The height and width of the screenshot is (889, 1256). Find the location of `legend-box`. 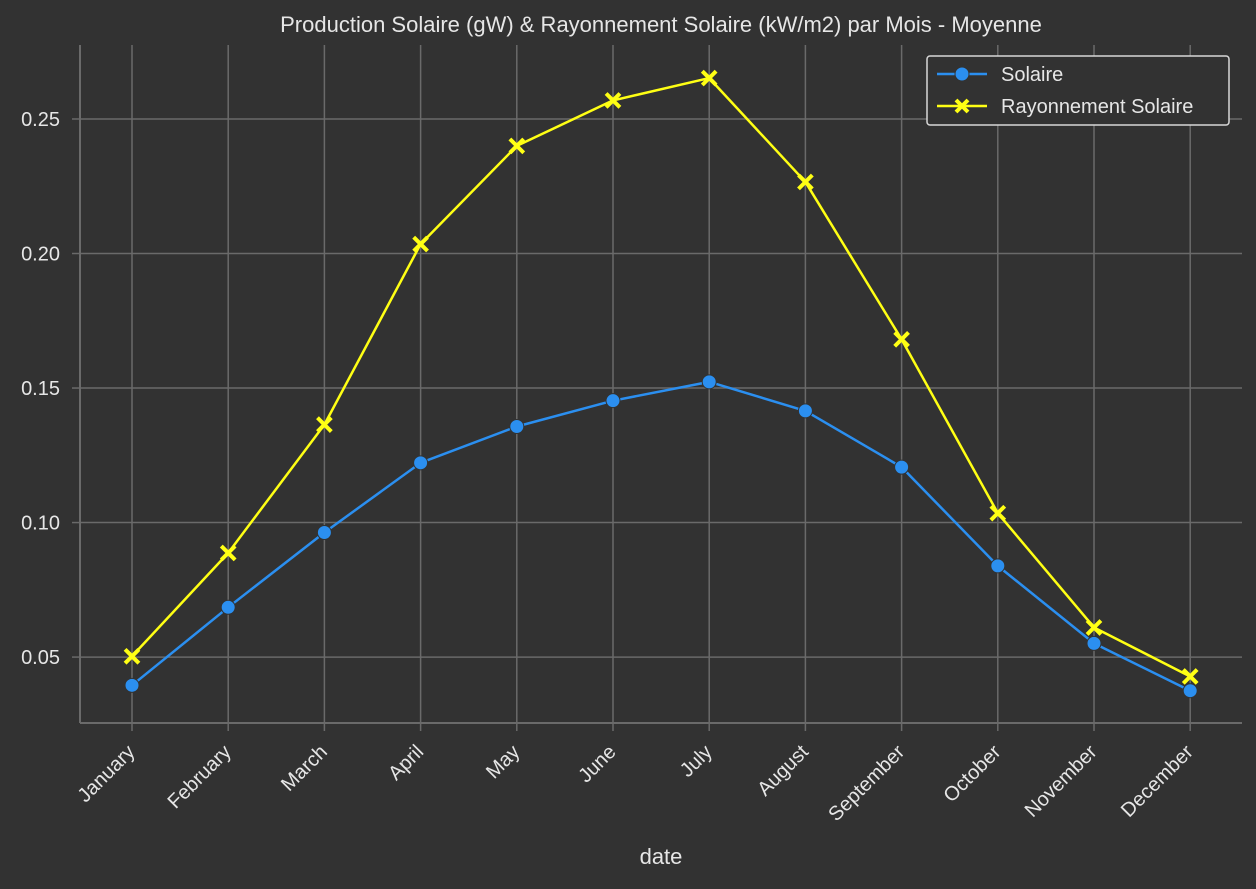

legend-box is located at coordinates (1078, 90).